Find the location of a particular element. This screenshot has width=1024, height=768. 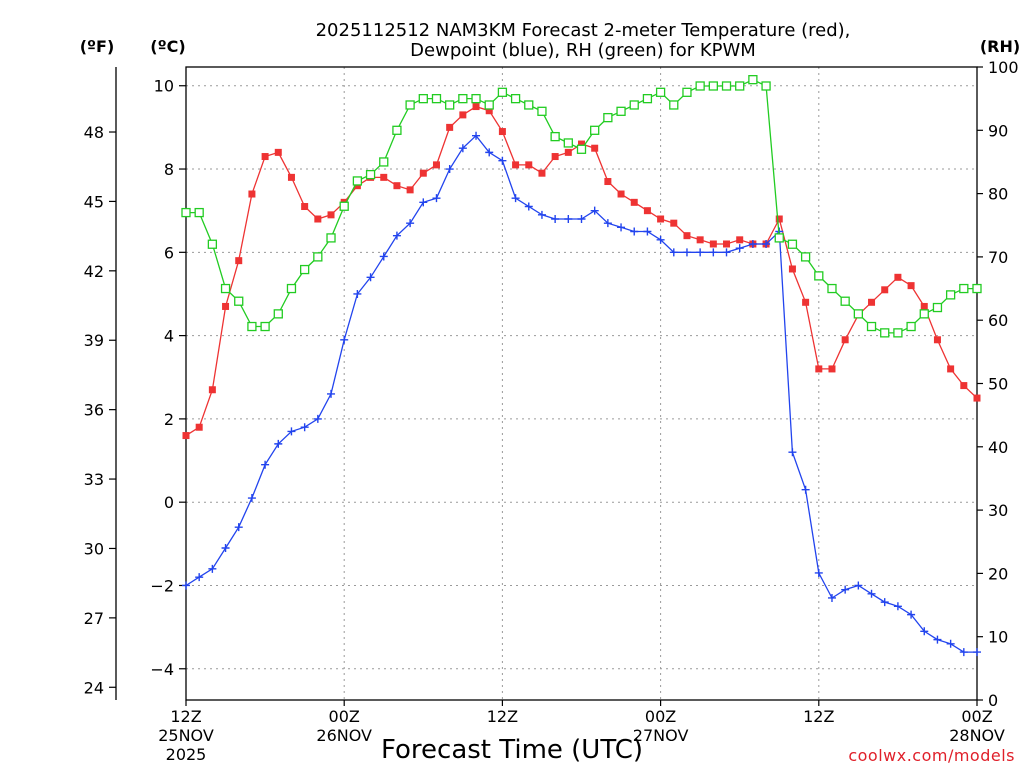

rh-tick-label: 60 is located at coordinates (998, 320).